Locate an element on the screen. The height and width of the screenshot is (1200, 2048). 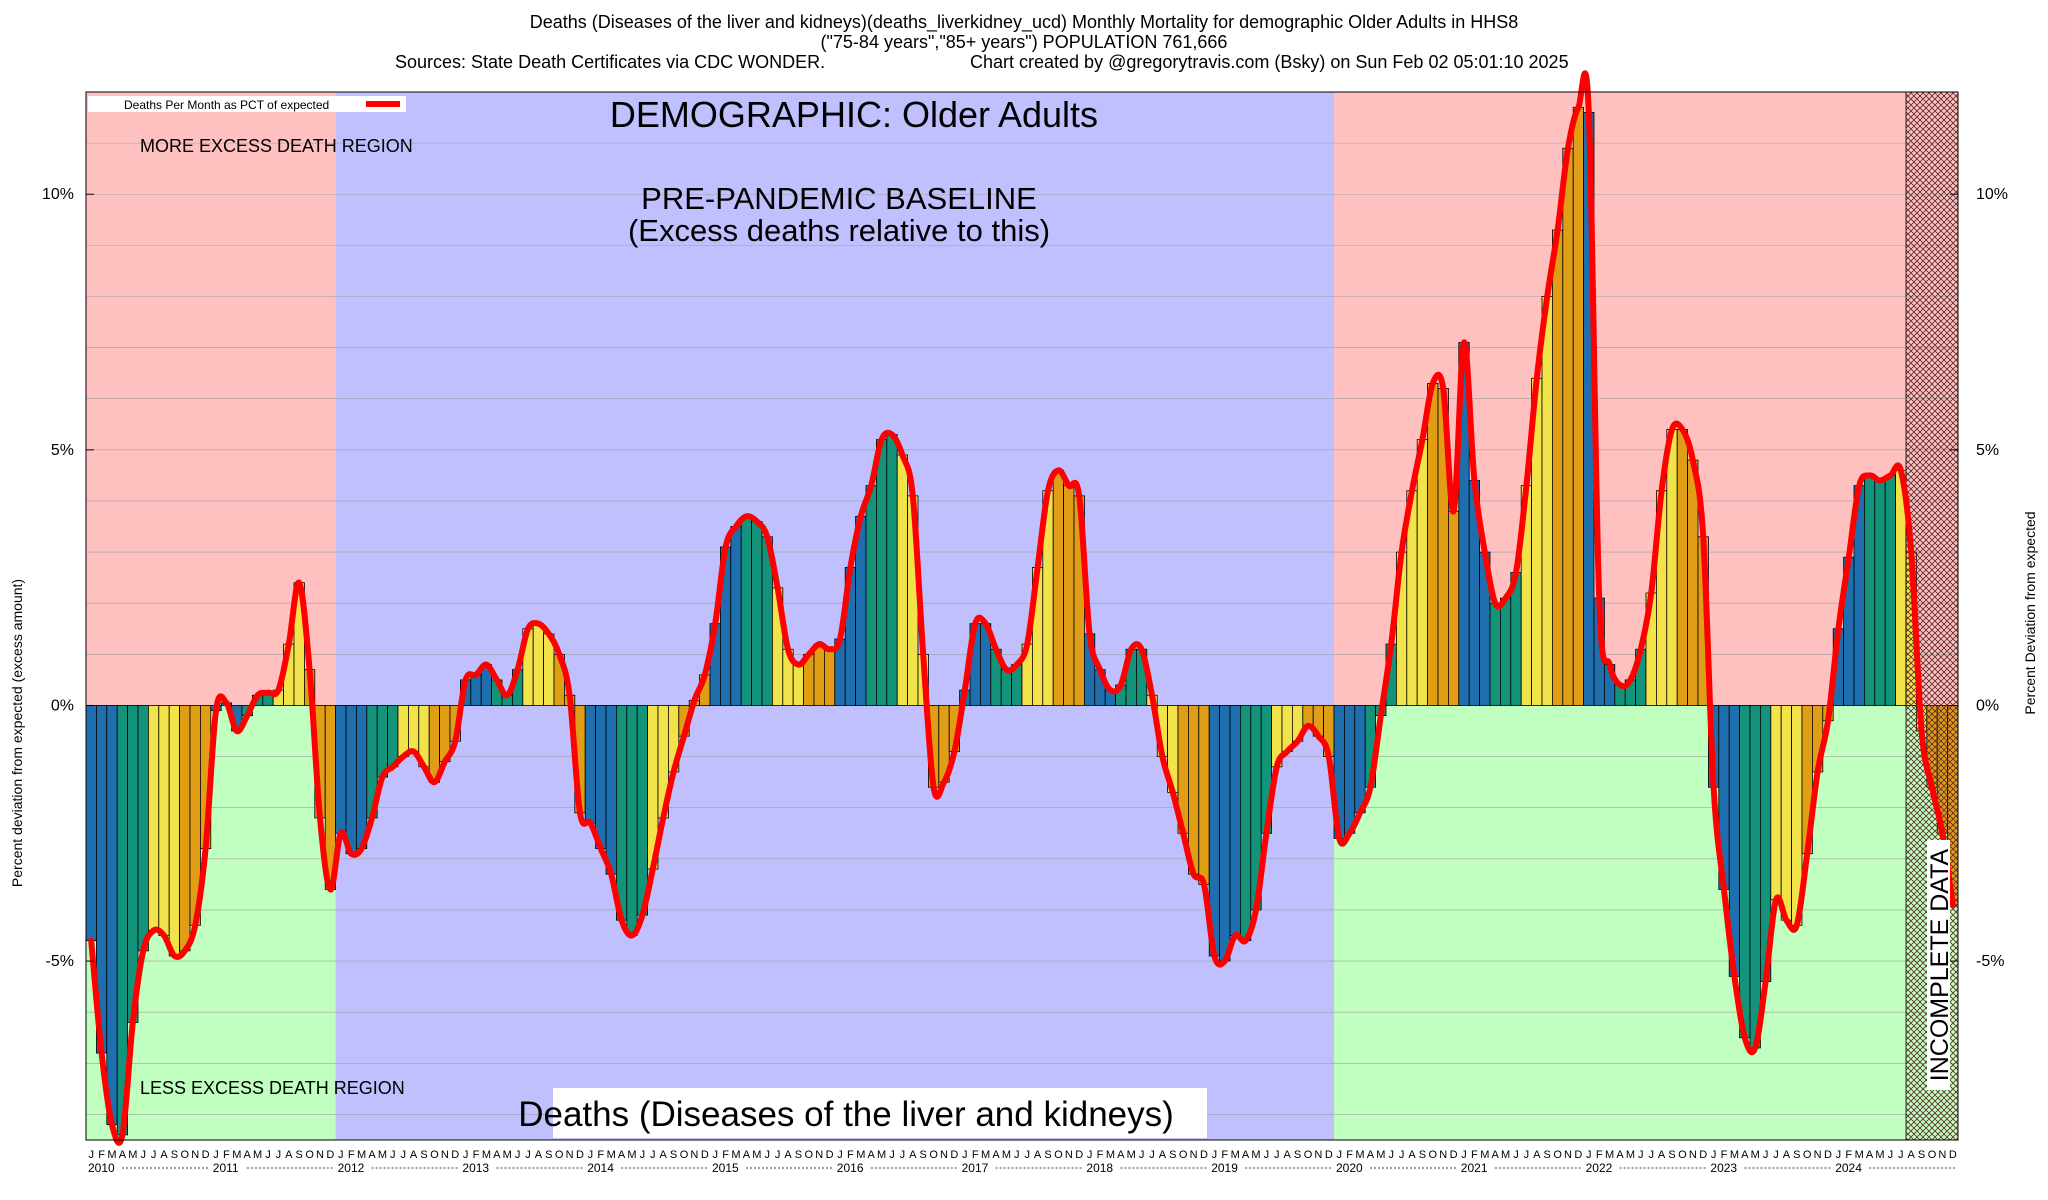
y-tick-label-left: 5% is located at coordinates (62, 450).